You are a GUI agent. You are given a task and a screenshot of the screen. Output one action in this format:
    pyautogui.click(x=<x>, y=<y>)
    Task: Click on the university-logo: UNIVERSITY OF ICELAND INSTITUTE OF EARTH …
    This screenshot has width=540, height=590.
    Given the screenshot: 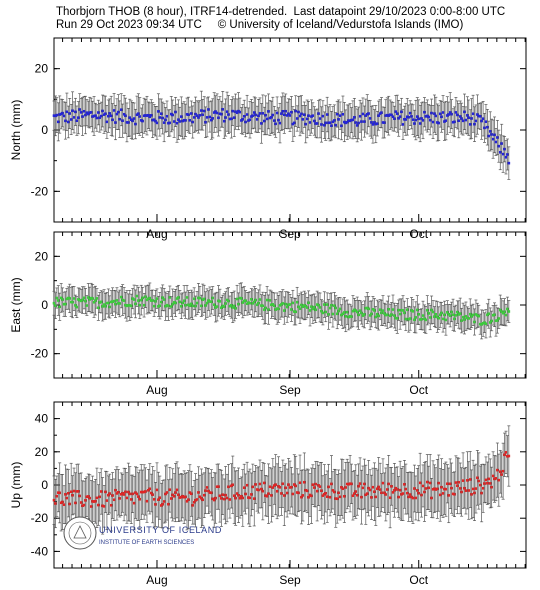 What is the action you would take?
    pyautogui.click(x=142, y=533)
    